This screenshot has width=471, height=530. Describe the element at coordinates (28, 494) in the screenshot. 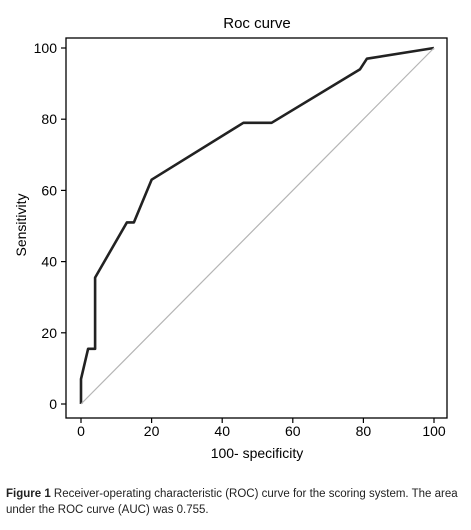

I see `caption-lead: Figure 1` at that location.